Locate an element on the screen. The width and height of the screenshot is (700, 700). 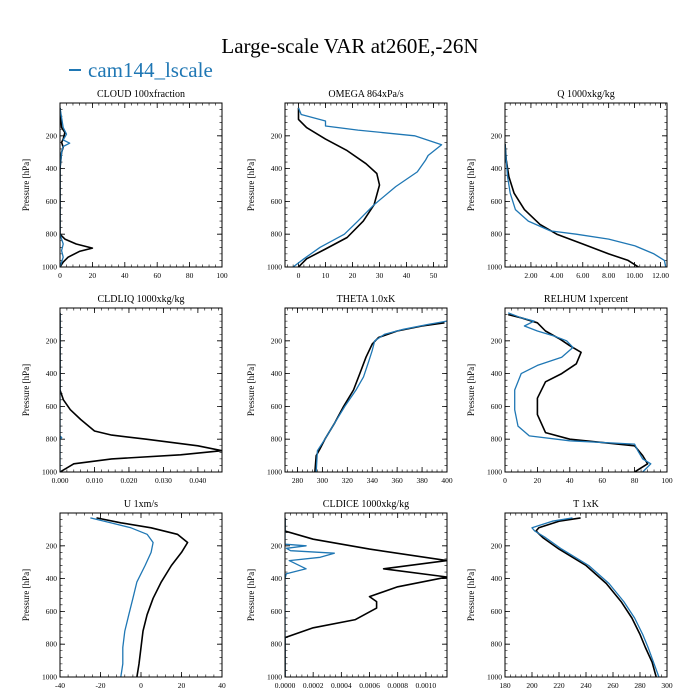
legend-swatch is located at coordinates (75, 70).